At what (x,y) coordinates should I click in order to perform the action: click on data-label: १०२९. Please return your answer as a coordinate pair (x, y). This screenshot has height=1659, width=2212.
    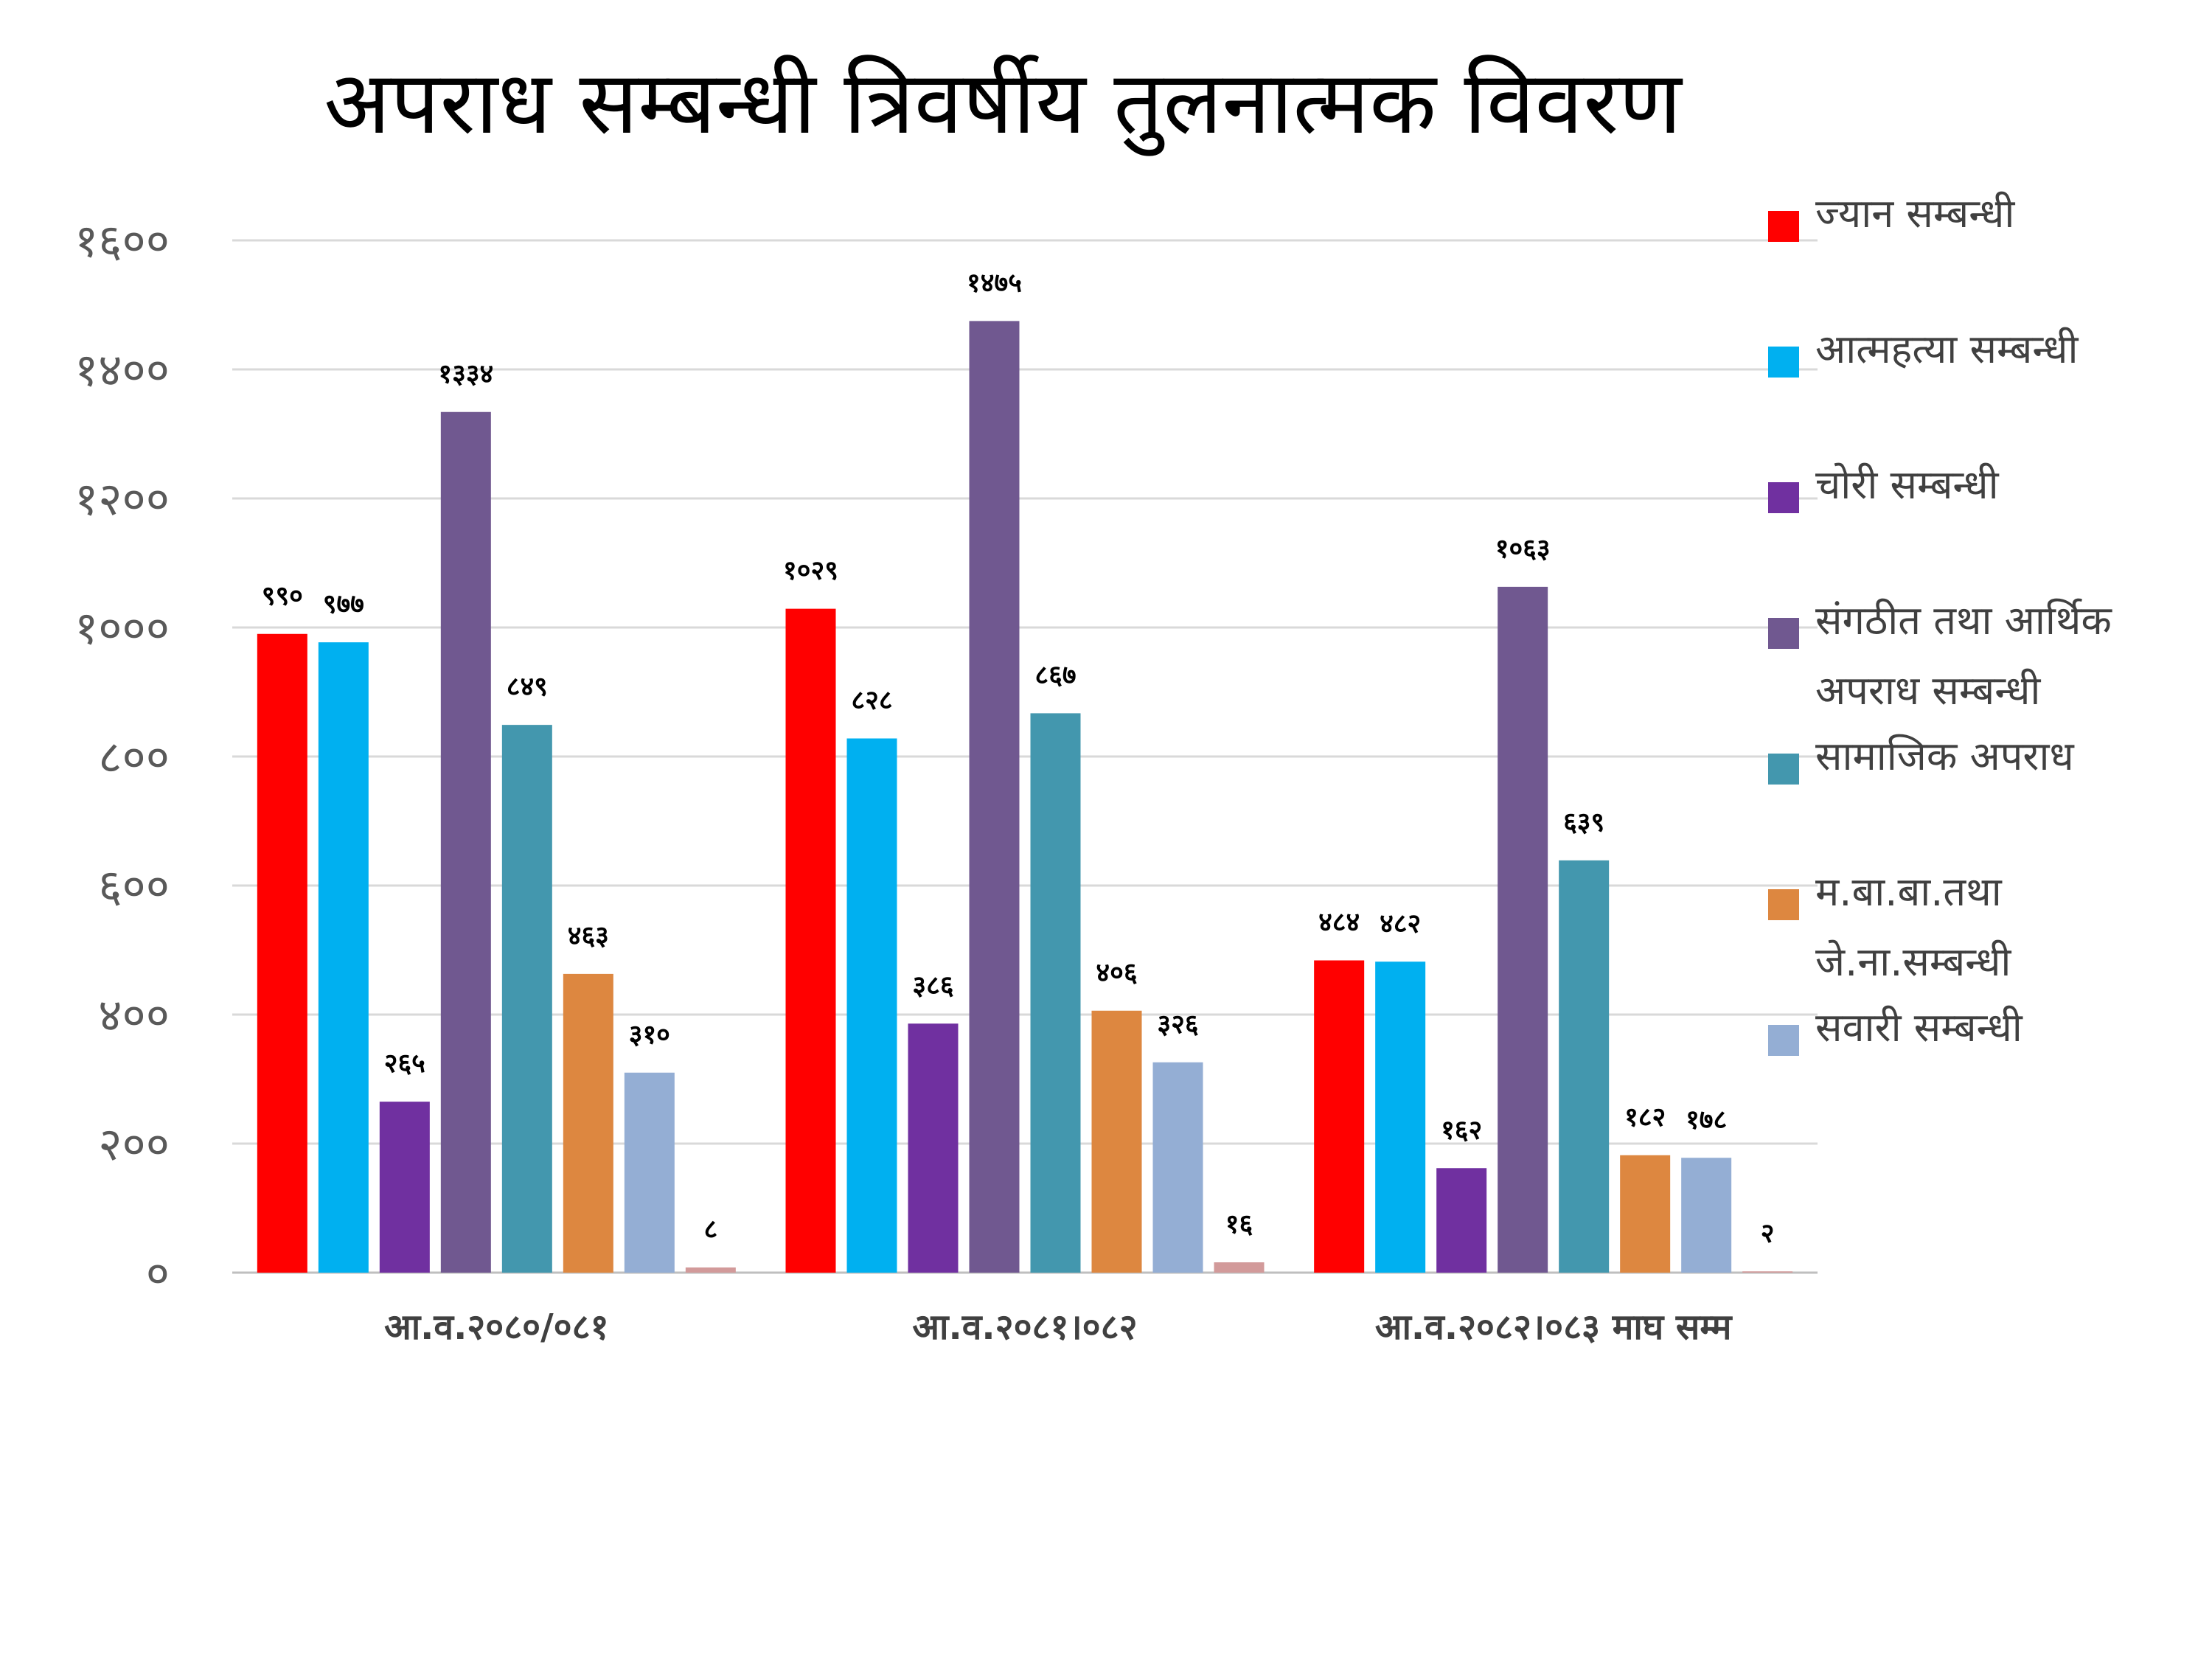
    Looking at the image, I should click on (810, 571).